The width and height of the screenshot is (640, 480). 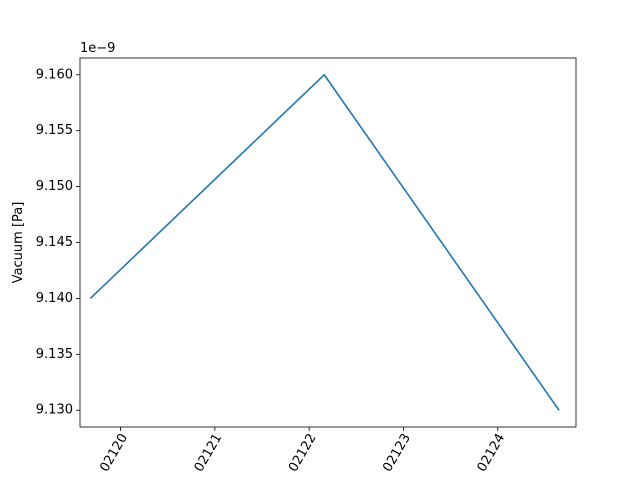 What do you see at coordinates (397, 452) in the screenshot?
I see `x-tick-label: 02123` at bounding box center [397, 452].